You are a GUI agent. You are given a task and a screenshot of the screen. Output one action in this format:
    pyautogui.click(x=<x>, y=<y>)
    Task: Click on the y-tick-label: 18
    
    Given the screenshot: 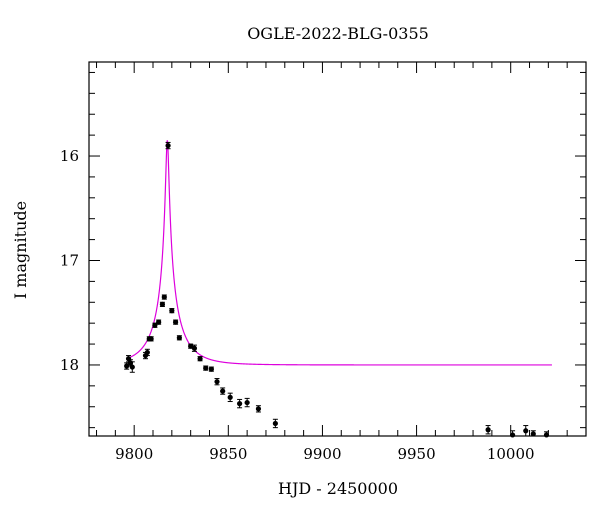 What is the action you would take?
    pyautogui.click(x=69, y=365)
    